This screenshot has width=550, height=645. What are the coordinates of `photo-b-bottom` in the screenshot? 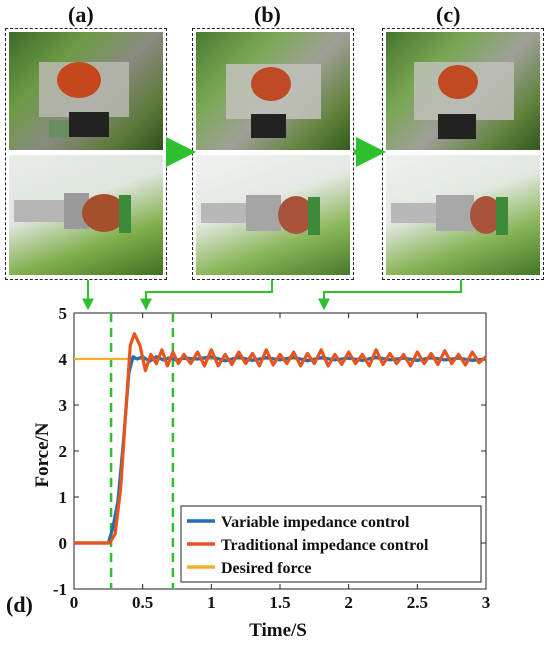 It's located at (273, 215).